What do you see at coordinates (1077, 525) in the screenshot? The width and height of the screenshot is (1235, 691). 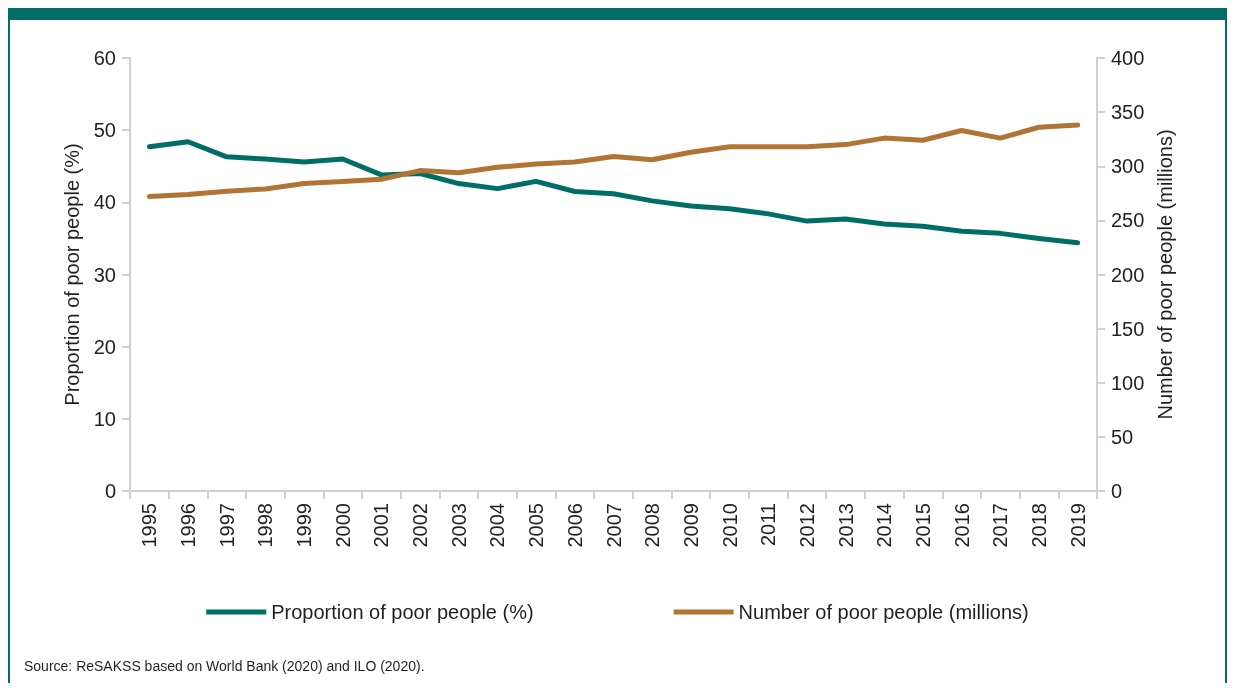 I see `x-tick-label: 2019` at bounding box center [1077, 525].